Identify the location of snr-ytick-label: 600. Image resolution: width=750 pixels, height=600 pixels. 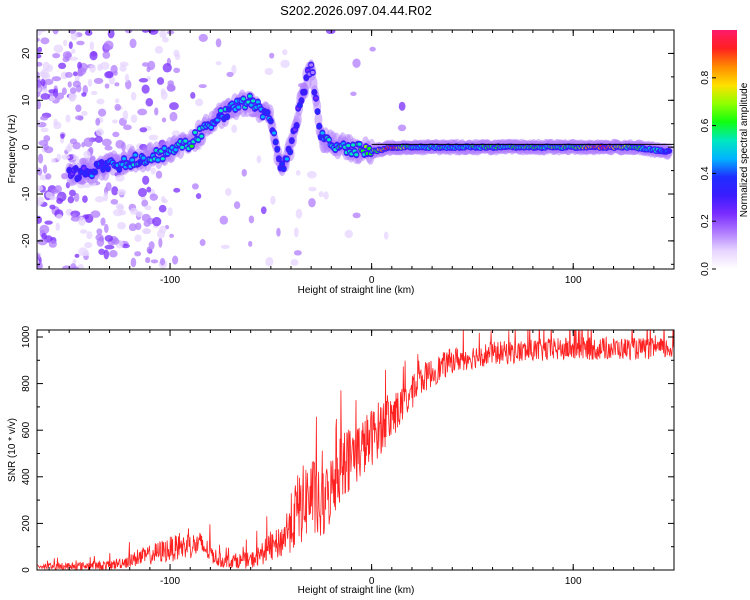
(26, 429).